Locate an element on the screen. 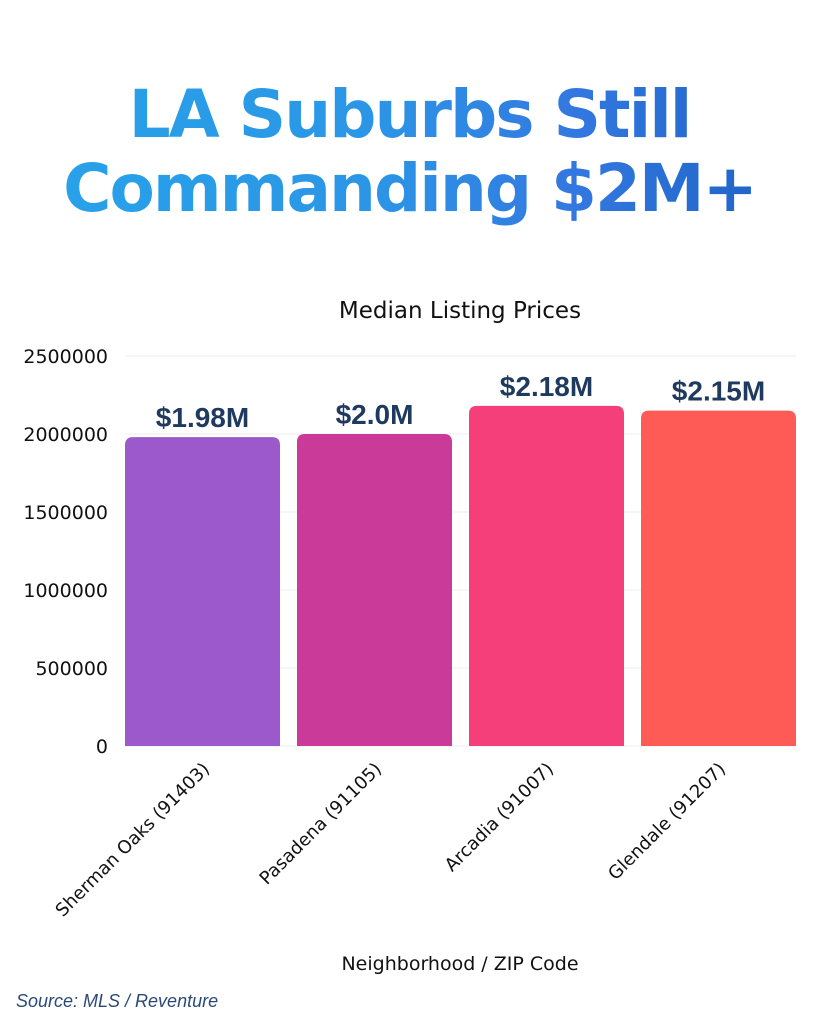  x-axis-label: Neighborhood / ZIP Code is located at coordinates (459, 964).